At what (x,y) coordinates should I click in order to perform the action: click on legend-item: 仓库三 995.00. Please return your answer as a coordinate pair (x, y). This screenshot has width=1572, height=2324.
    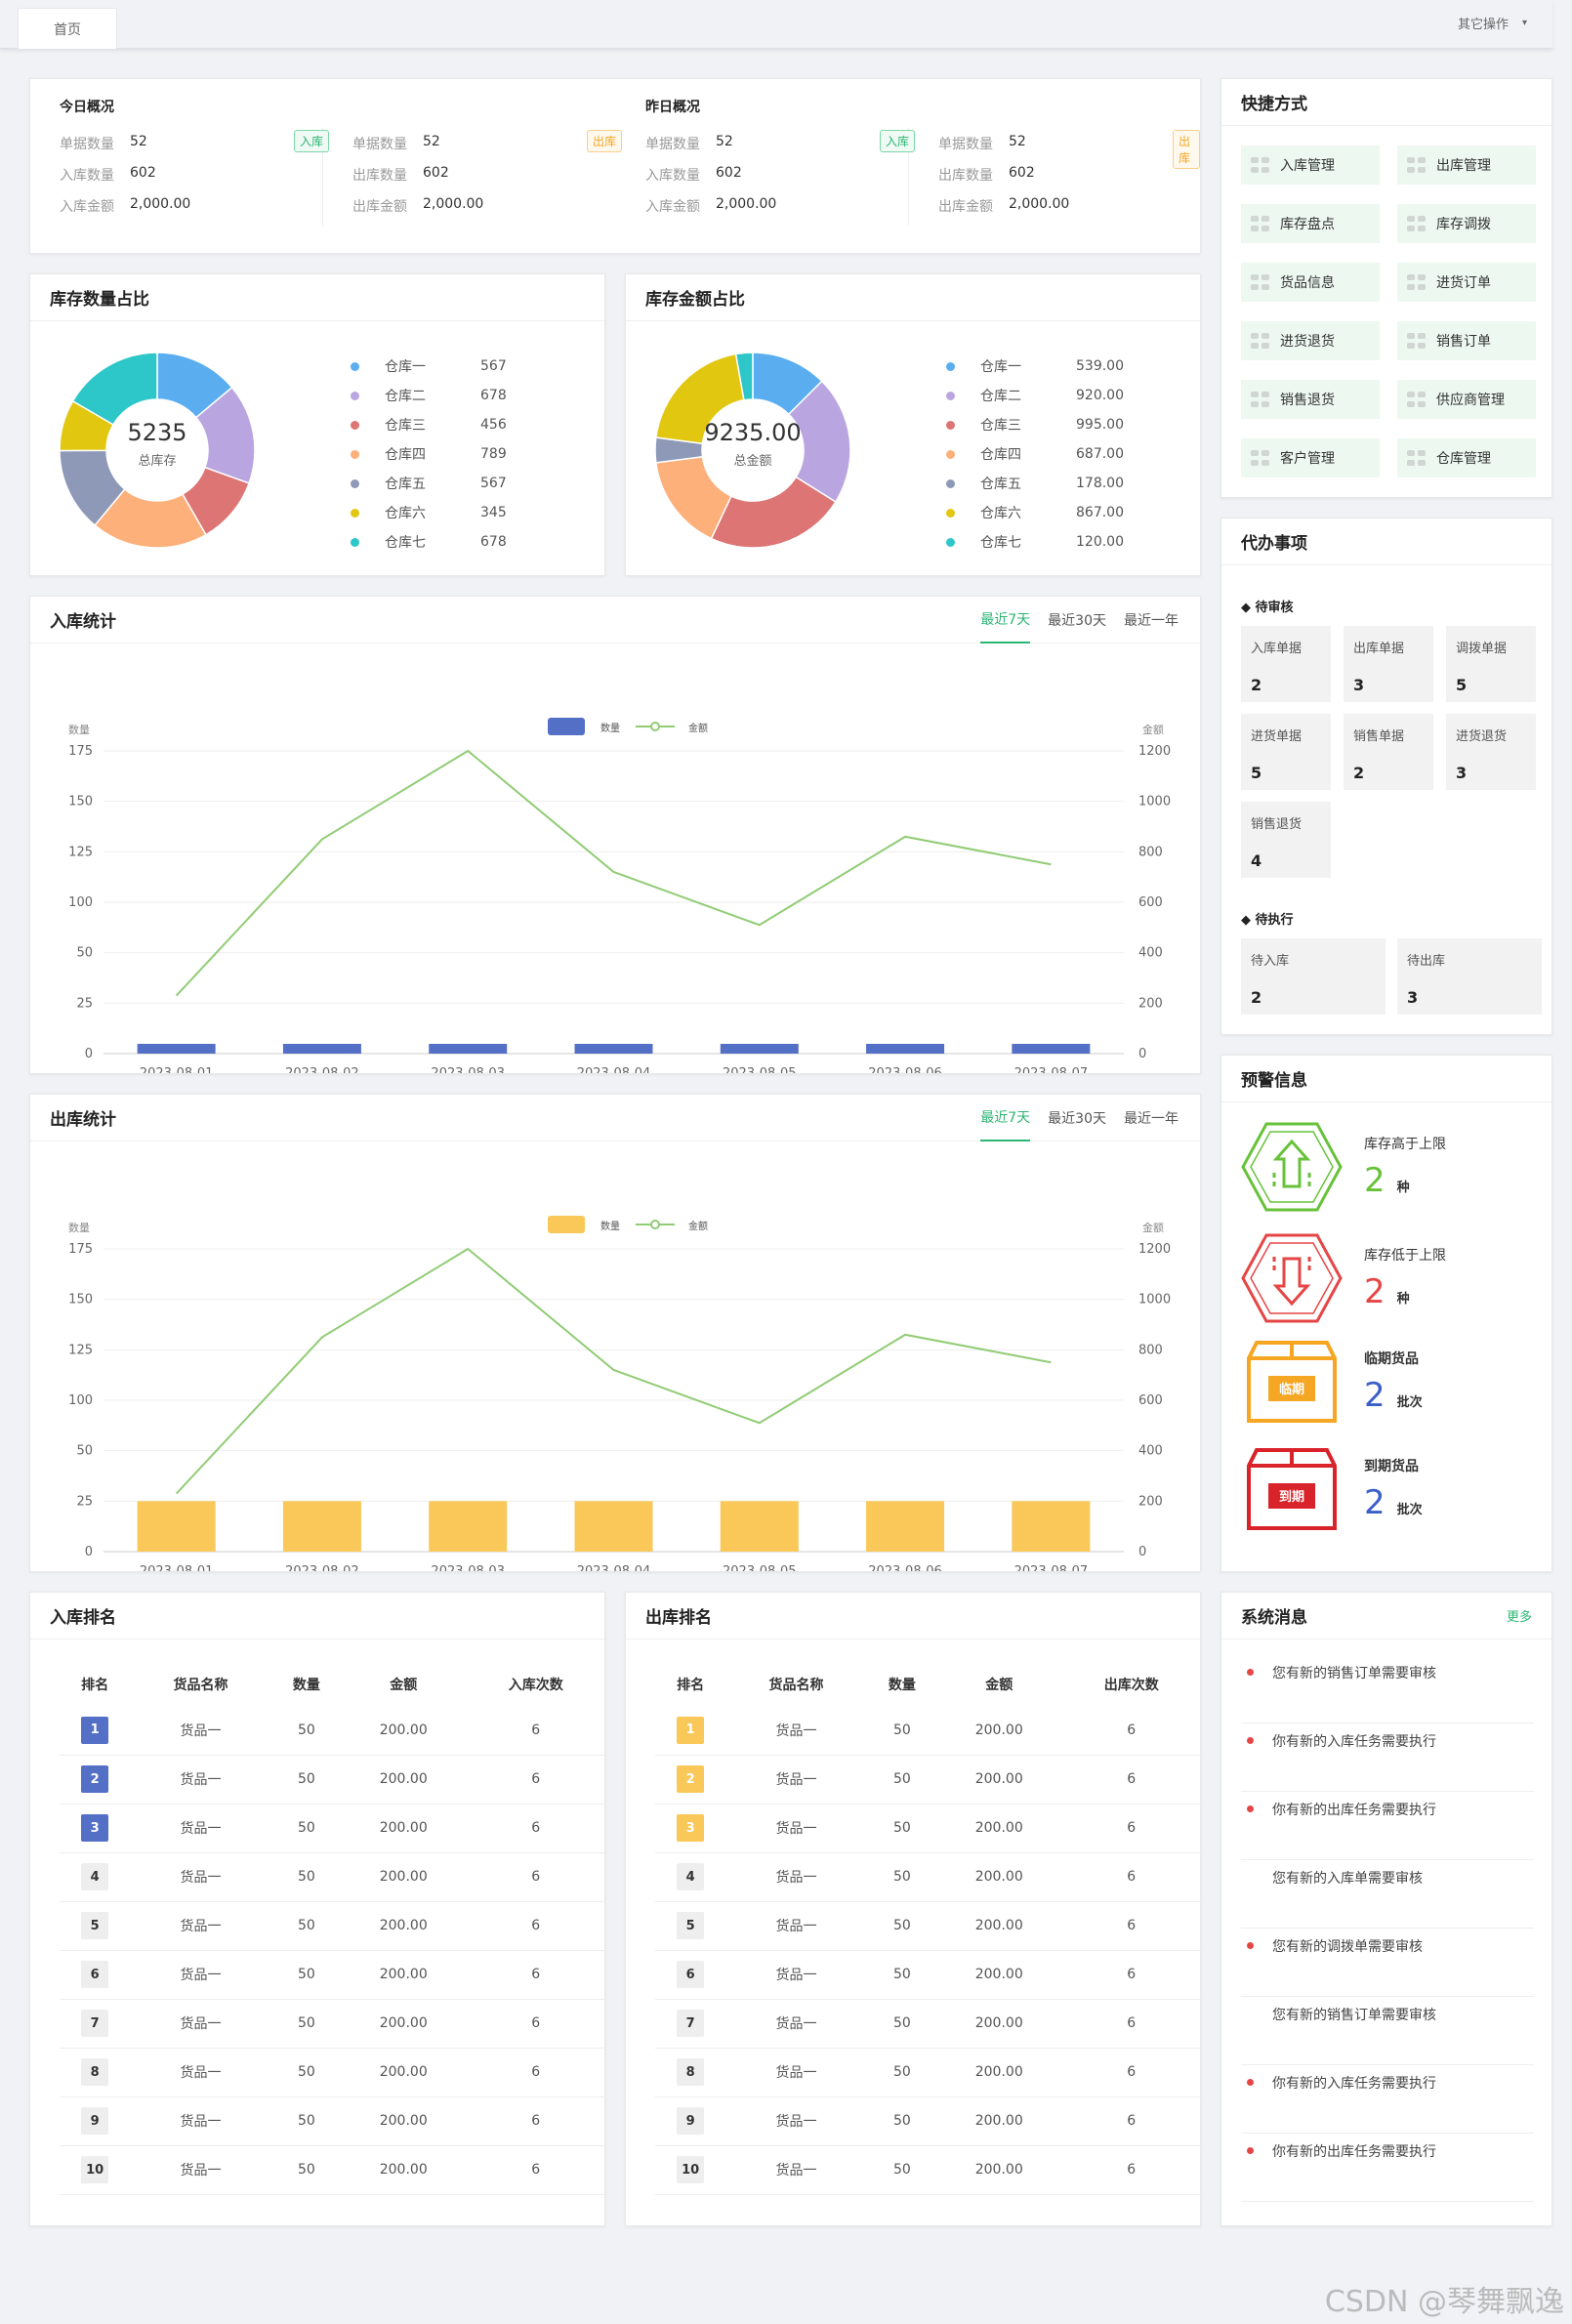
    Looking at the image, I should click on (1035, 425).